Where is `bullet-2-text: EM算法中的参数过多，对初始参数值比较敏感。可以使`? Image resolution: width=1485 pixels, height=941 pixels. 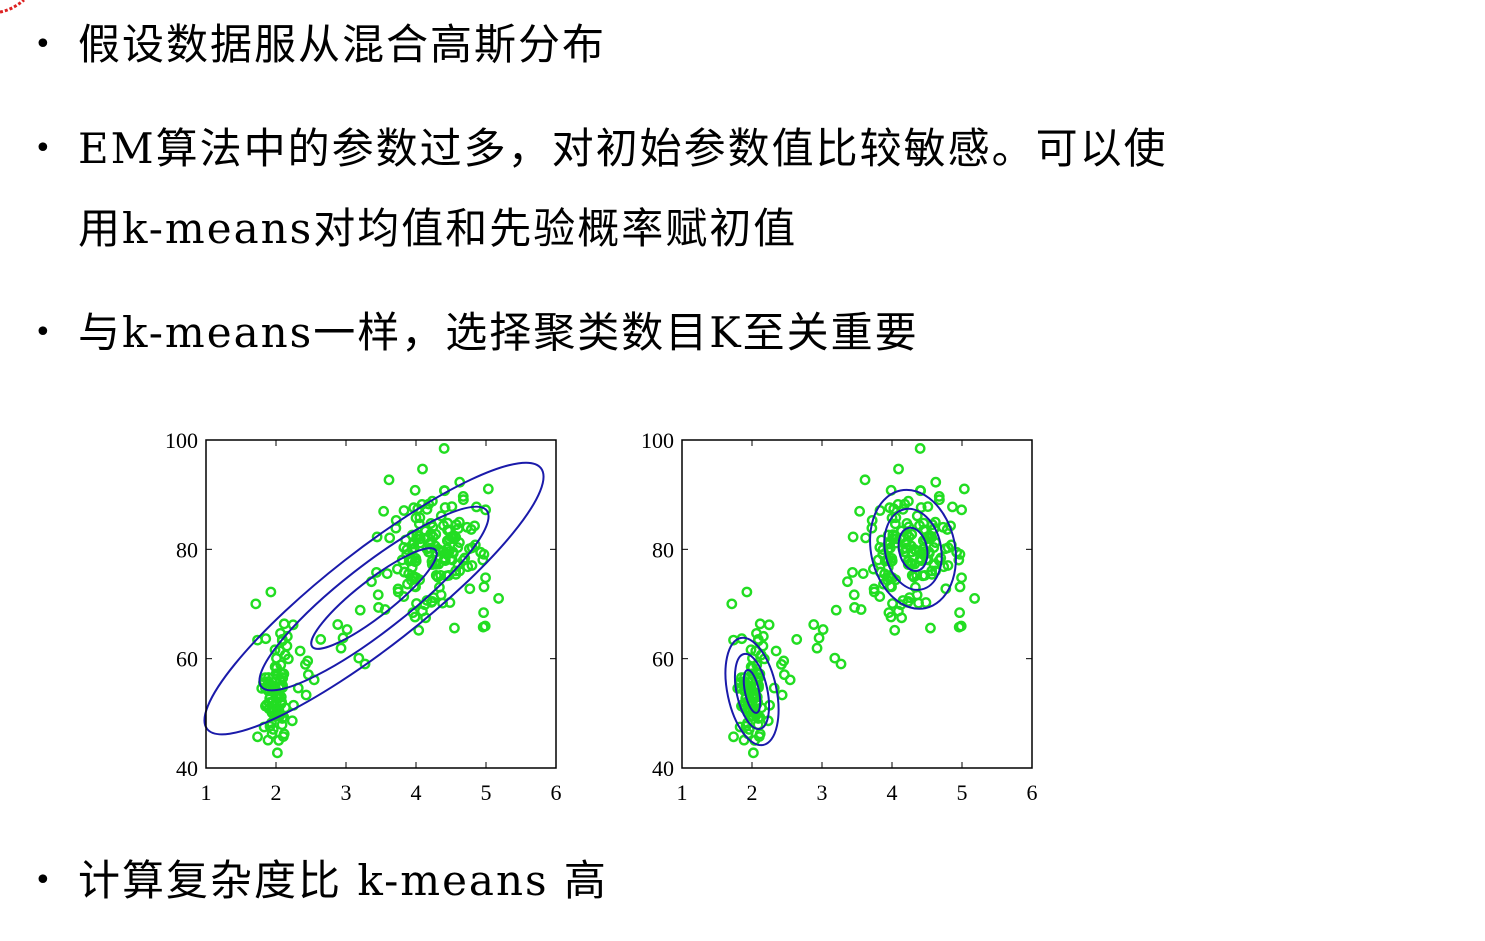
bullet-2-text: EM算法中的参数过多，对初始参数值比较敏感。可以使 is located at coordinates (623, 148).